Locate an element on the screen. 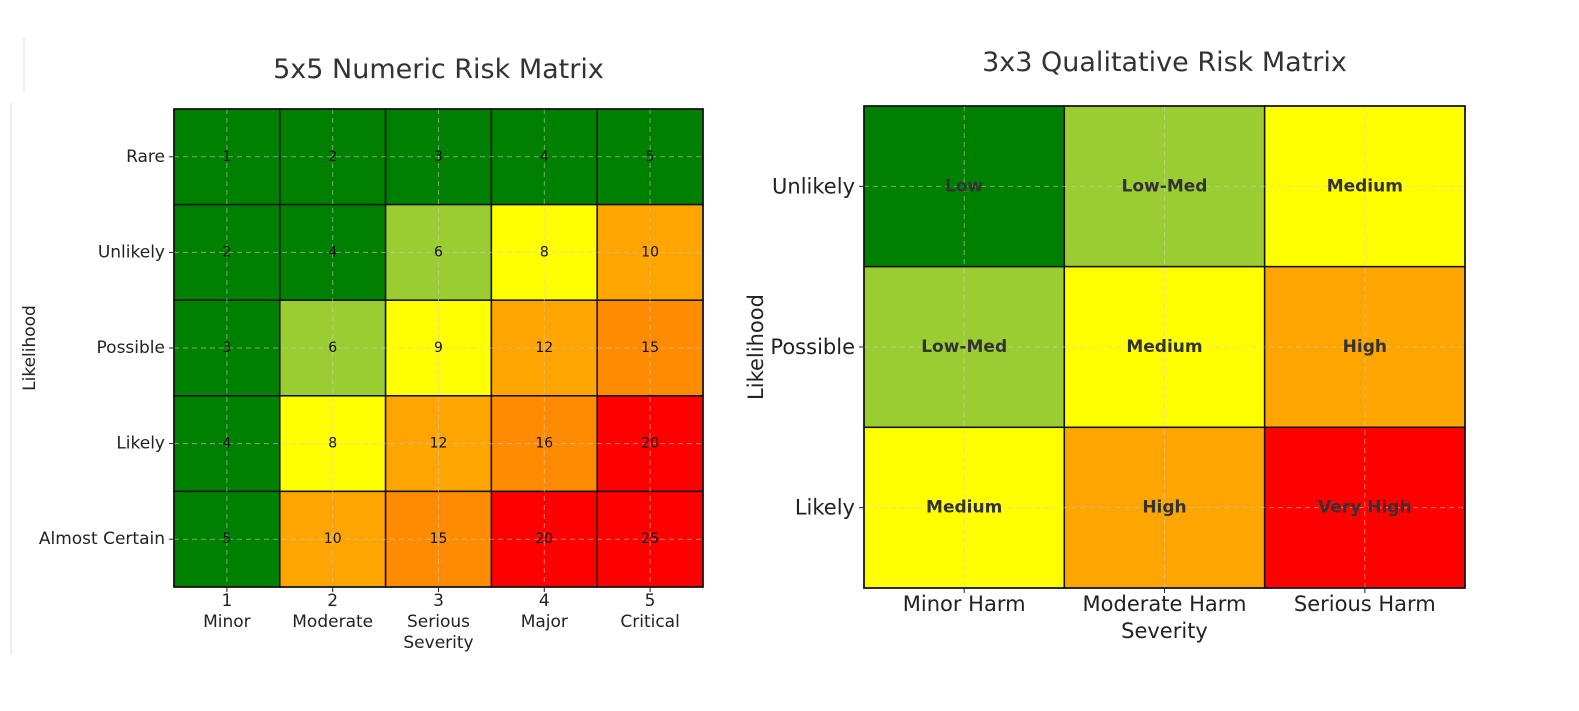  cell-value-label: 25 is located at coordinates (650, 539).